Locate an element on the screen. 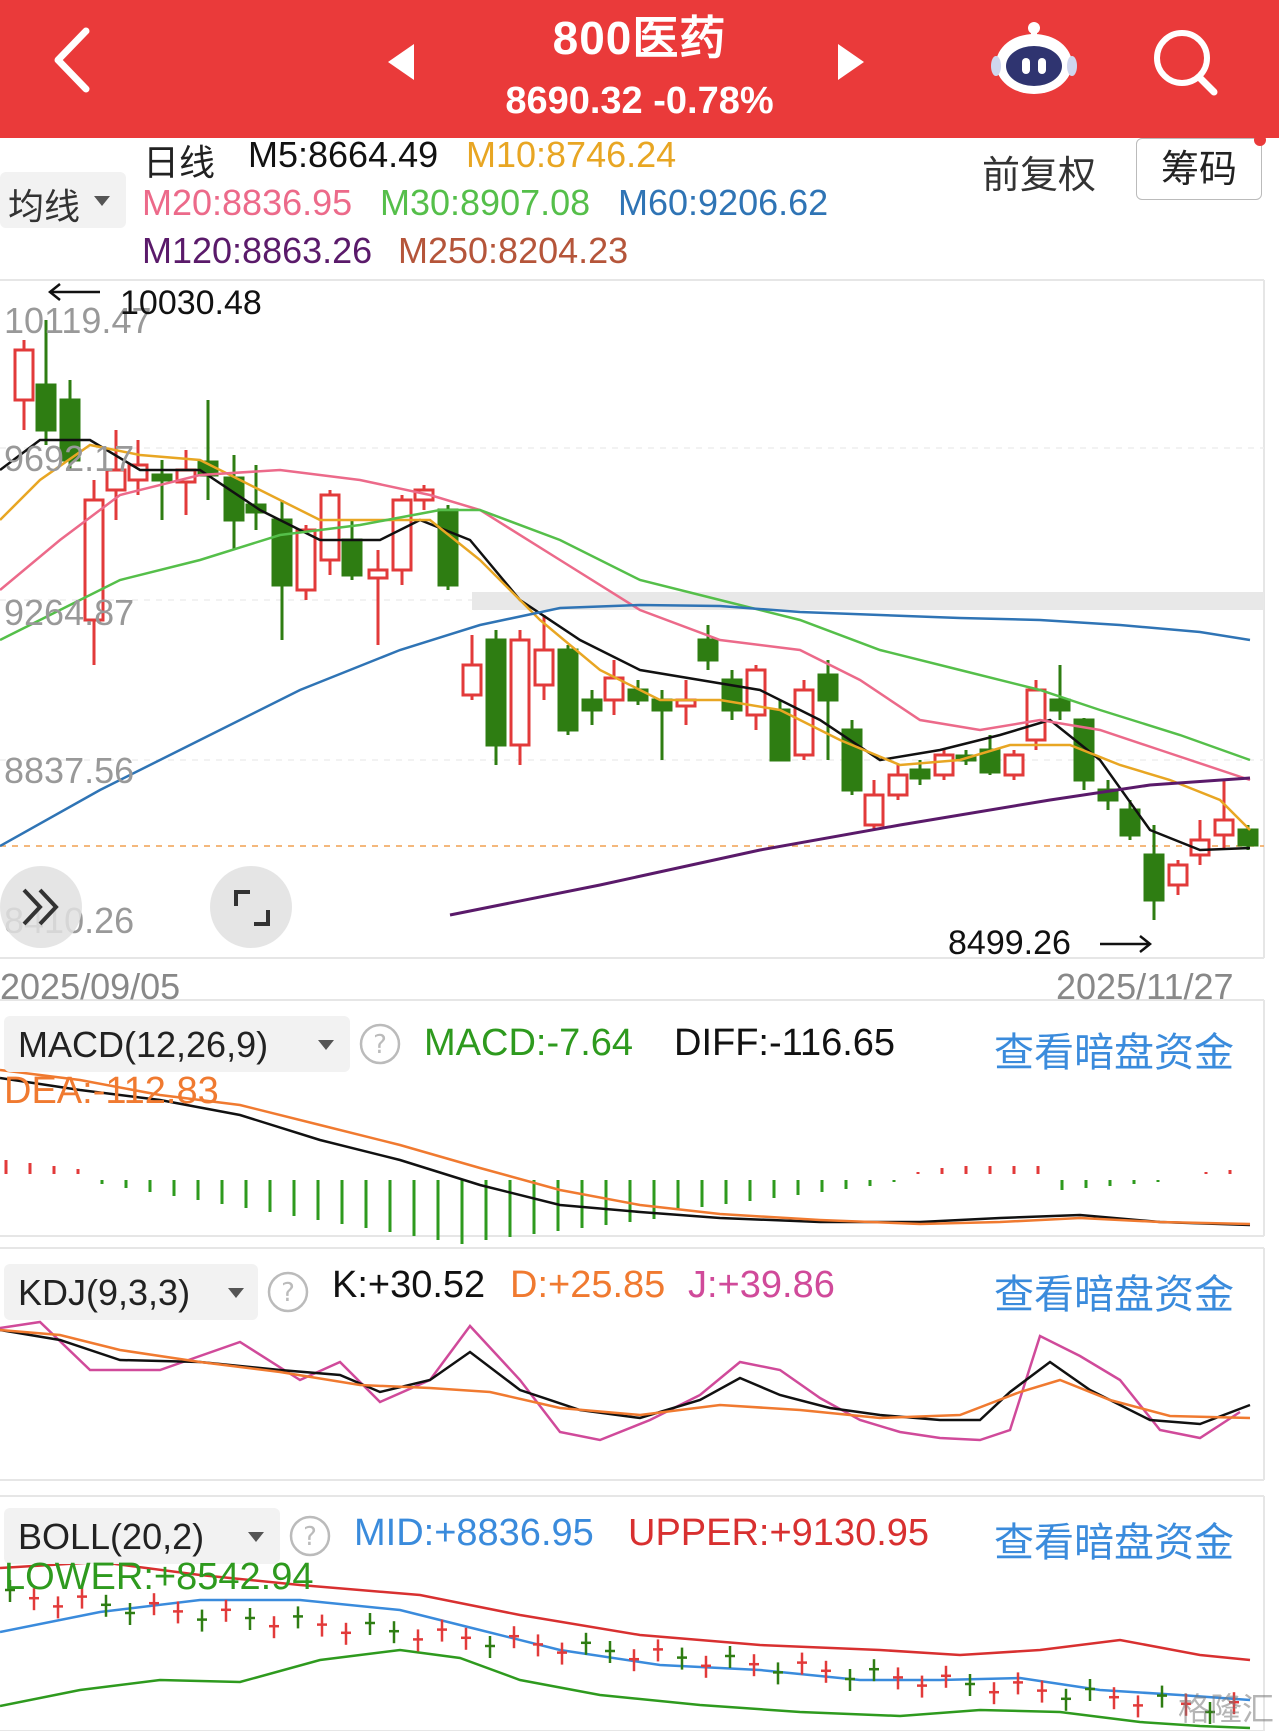 The height and width of the screenshot is (1731, 1279). d-value: D:+25.85 is located at coordinates (588, 1285).